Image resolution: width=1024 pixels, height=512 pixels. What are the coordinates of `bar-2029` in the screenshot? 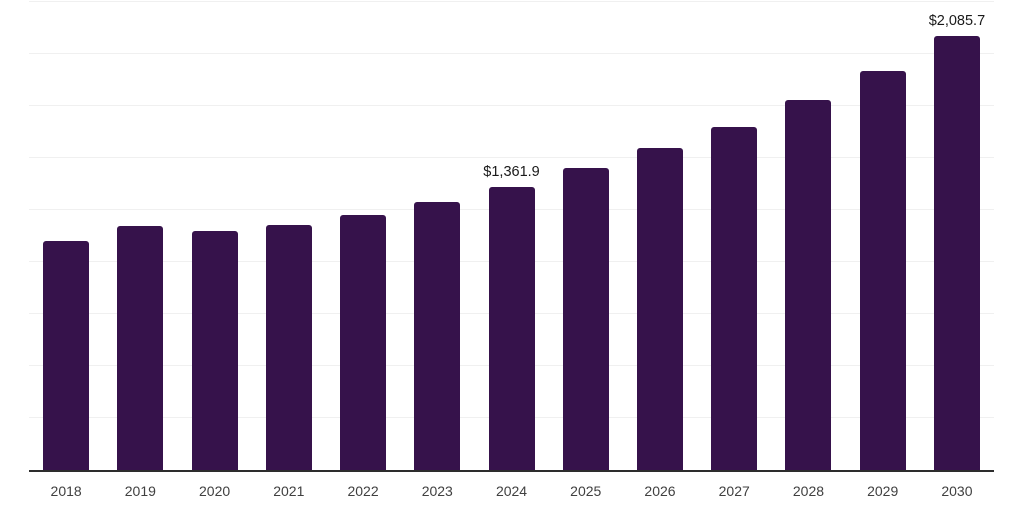 It's located at (882, 270).